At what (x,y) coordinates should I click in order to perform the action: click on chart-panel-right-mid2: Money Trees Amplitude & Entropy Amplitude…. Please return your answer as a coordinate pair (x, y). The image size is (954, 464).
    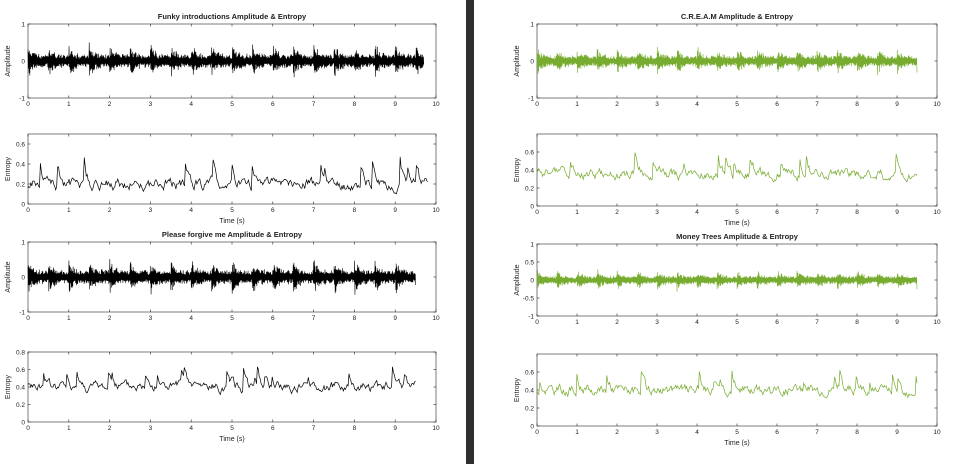
    Looking at the image, I should click on (727, 279).